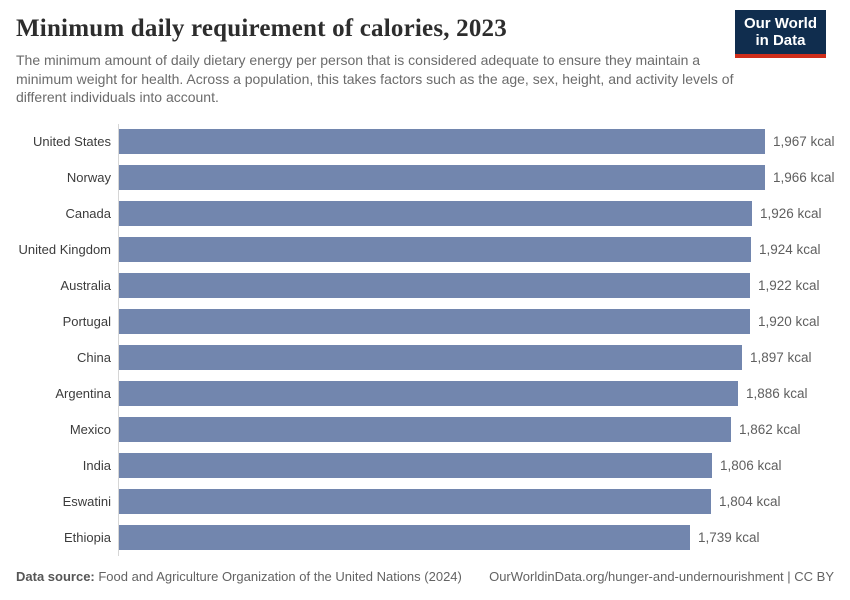 The width and height of the screenshot is (850, 600). Describe the element at coordinates (83, 394) in the screenshot. I see `entity-label: Argentina` at that location.